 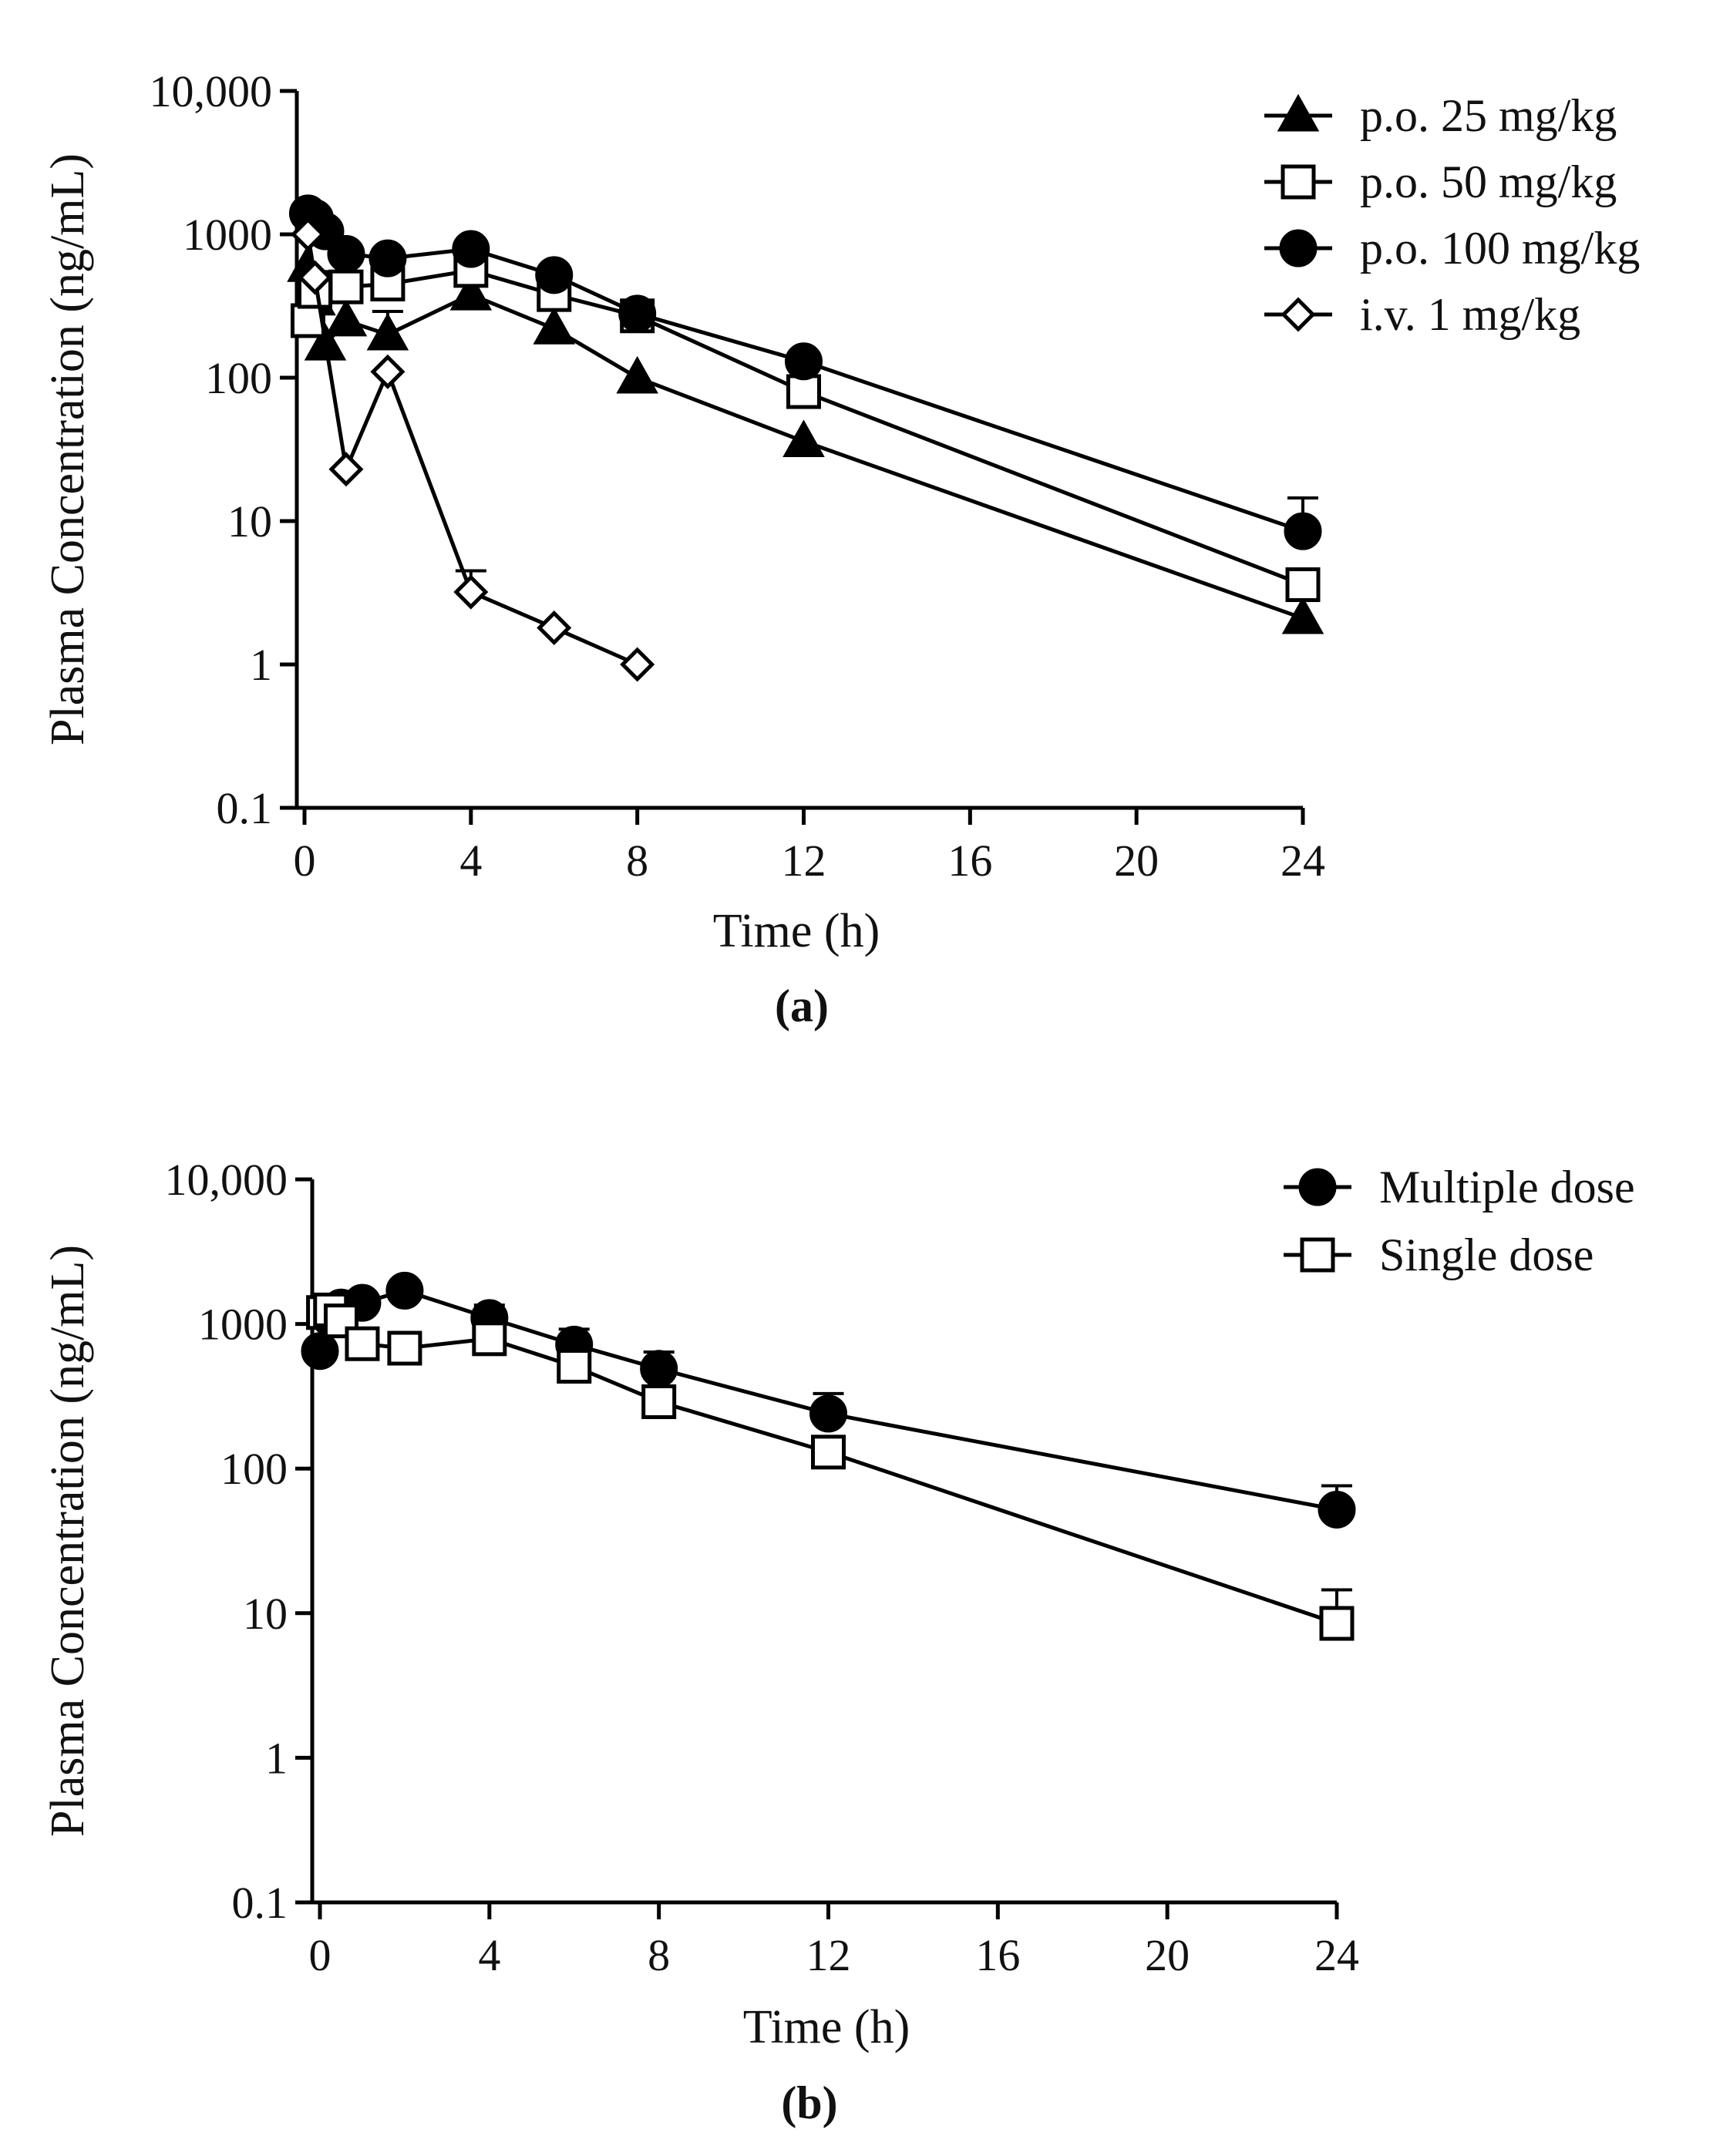 I want to click on legend-label: p.o. 100 mg/kg, so click(x=1500, y=249).